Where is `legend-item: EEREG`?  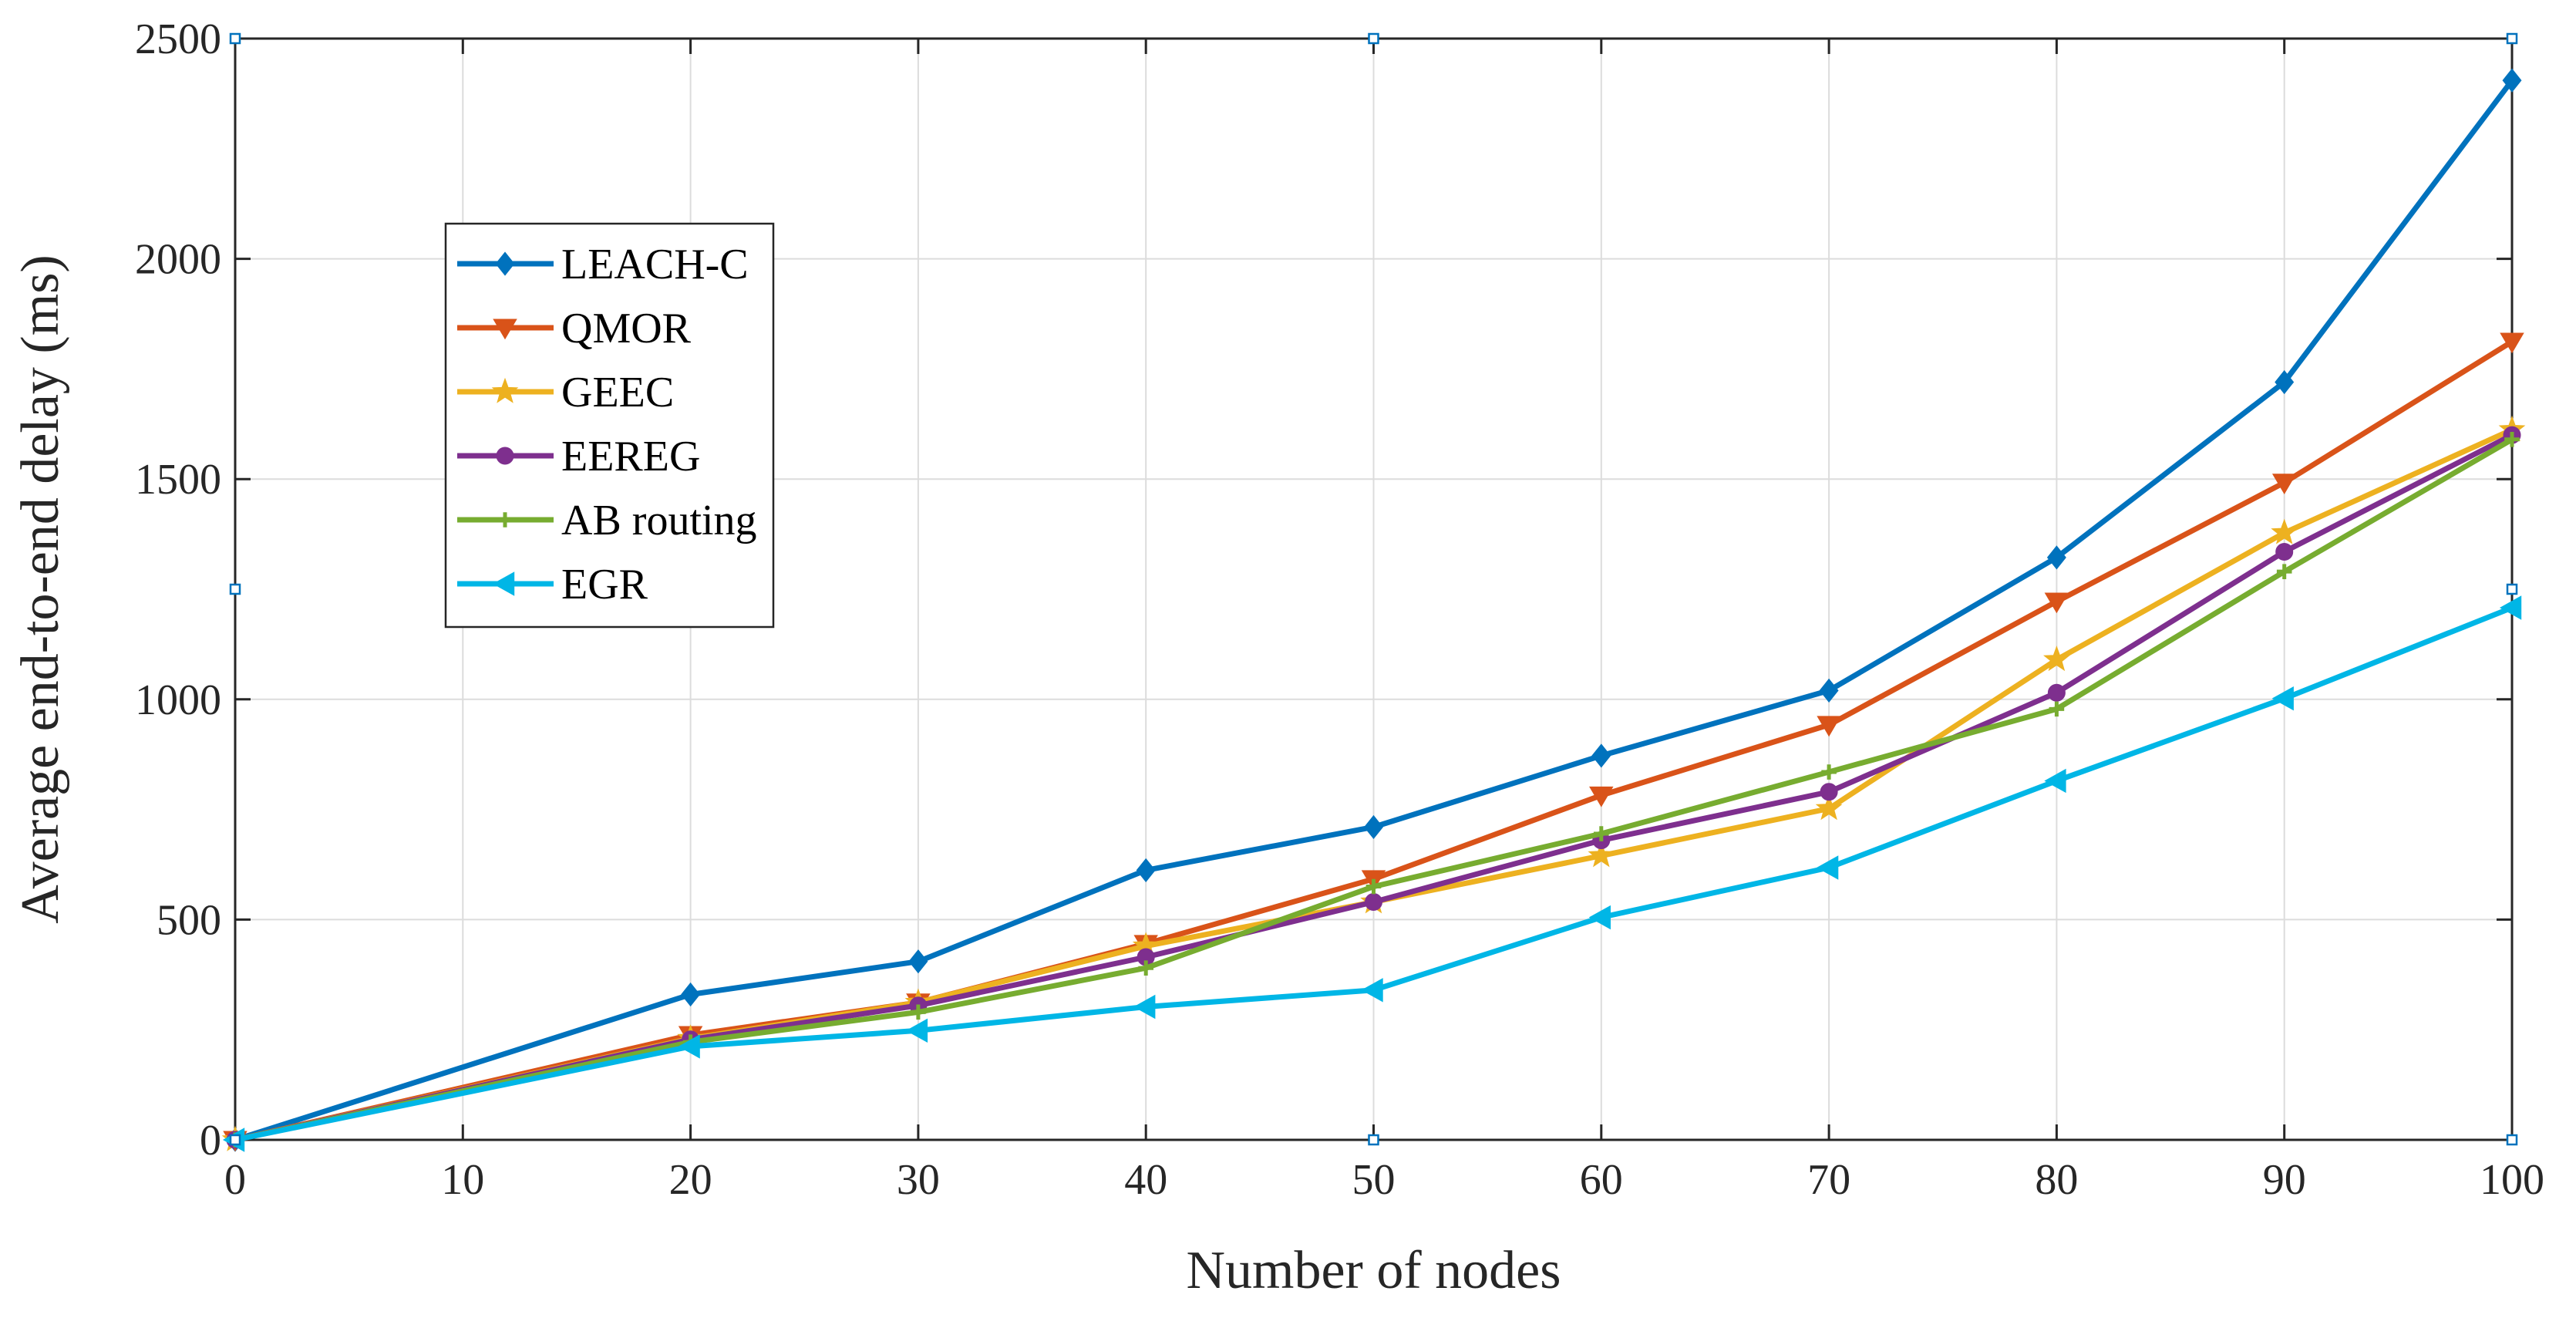 legend-item: EEREG is located at coordinates (579, 456).